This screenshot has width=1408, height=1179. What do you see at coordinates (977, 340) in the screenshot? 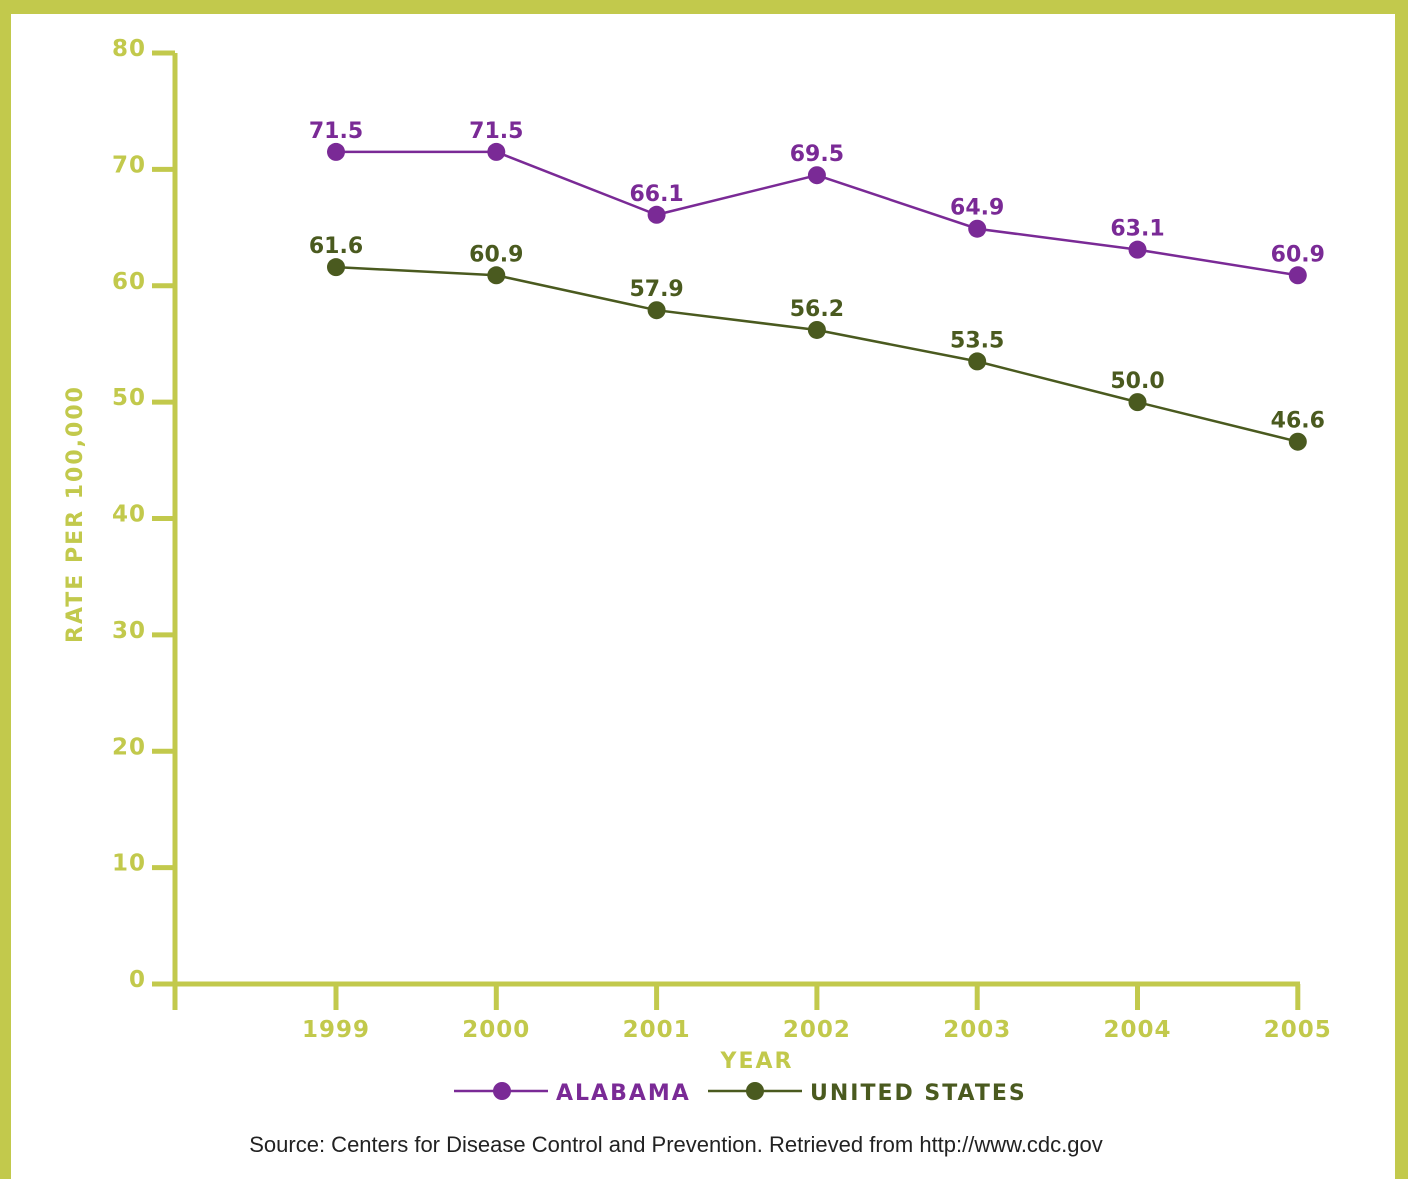
I see `data-label: 53.5` at bounding box center [977, 340].